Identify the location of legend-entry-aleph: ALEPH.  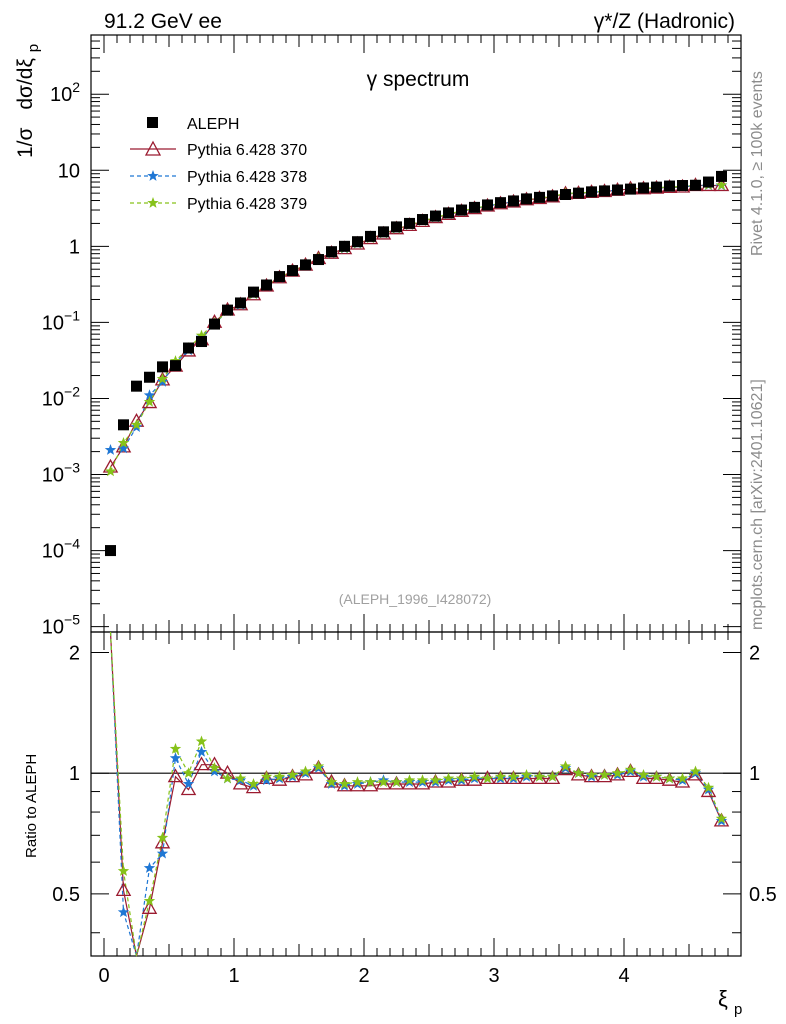
(193, 124).